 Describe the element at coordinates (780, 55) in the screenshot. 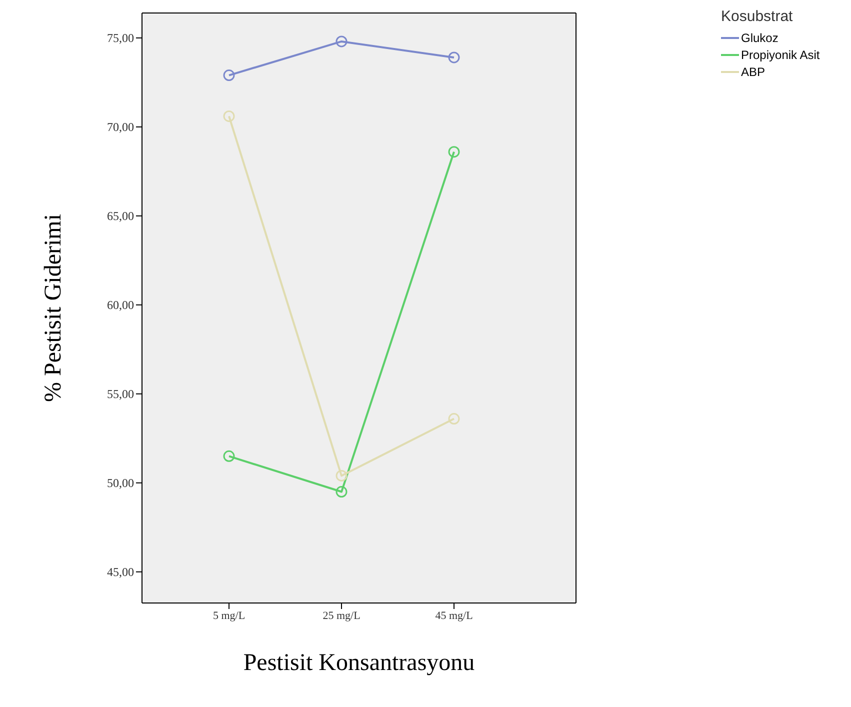

I see `legend-label: Propiyonik Asit` at that location.